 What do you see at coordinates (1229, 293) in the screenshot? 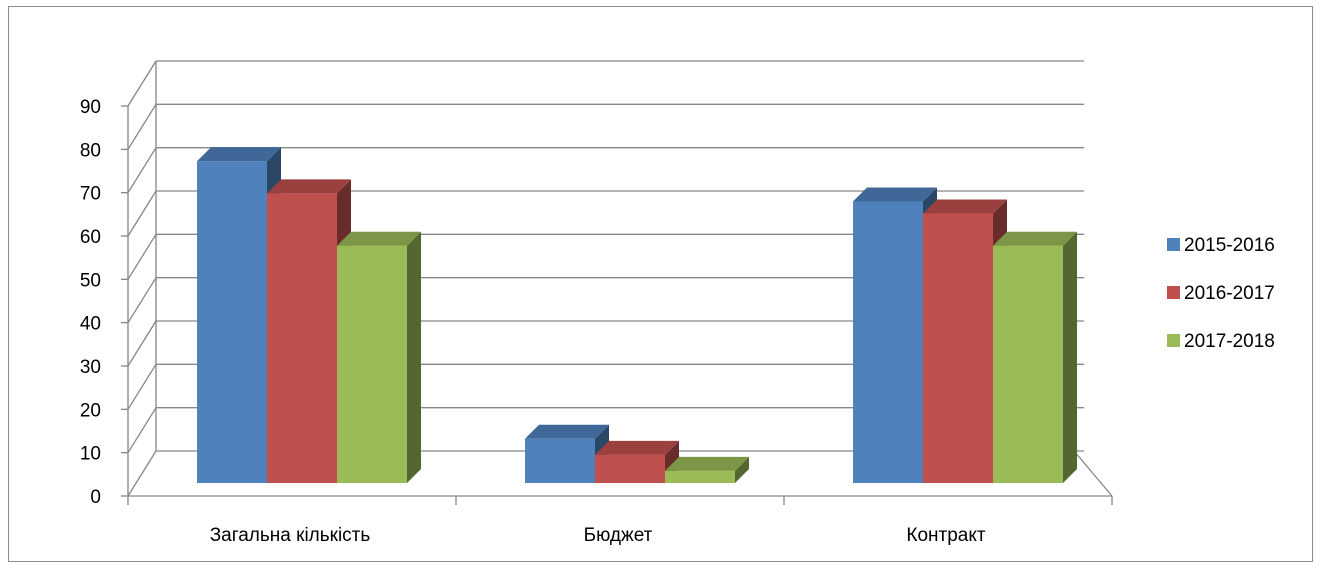
I see `legend-entry-label: 2016-2017` at bounding box center [1229, 293].